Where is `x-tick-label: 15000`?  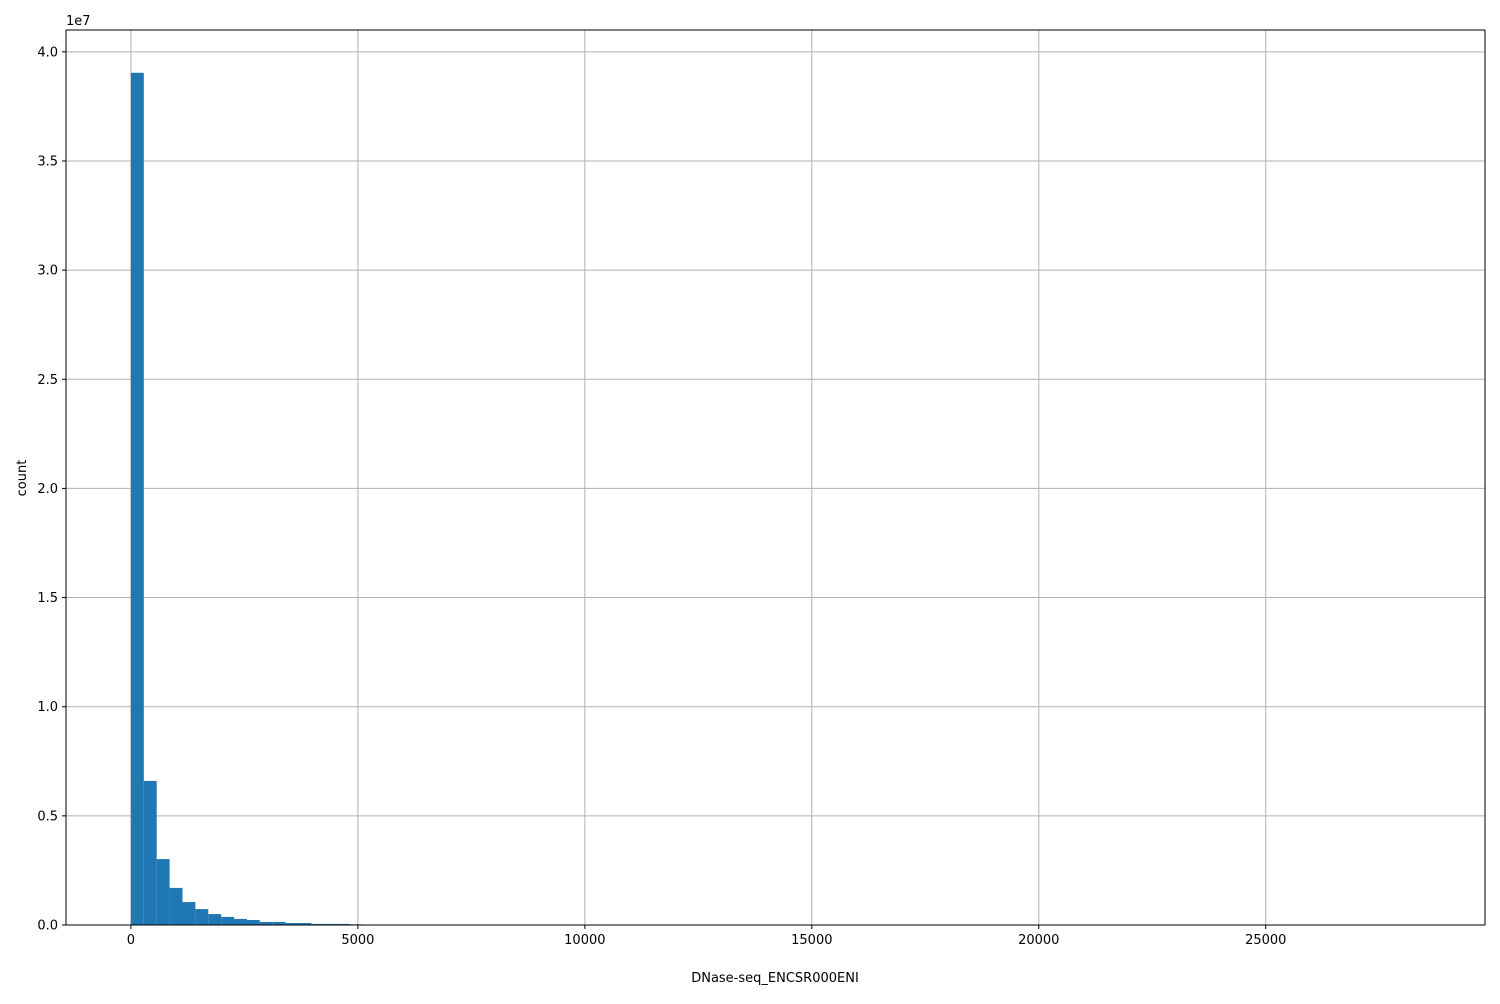 x-tick-label: 15000 is located at coordinates (811, 940).